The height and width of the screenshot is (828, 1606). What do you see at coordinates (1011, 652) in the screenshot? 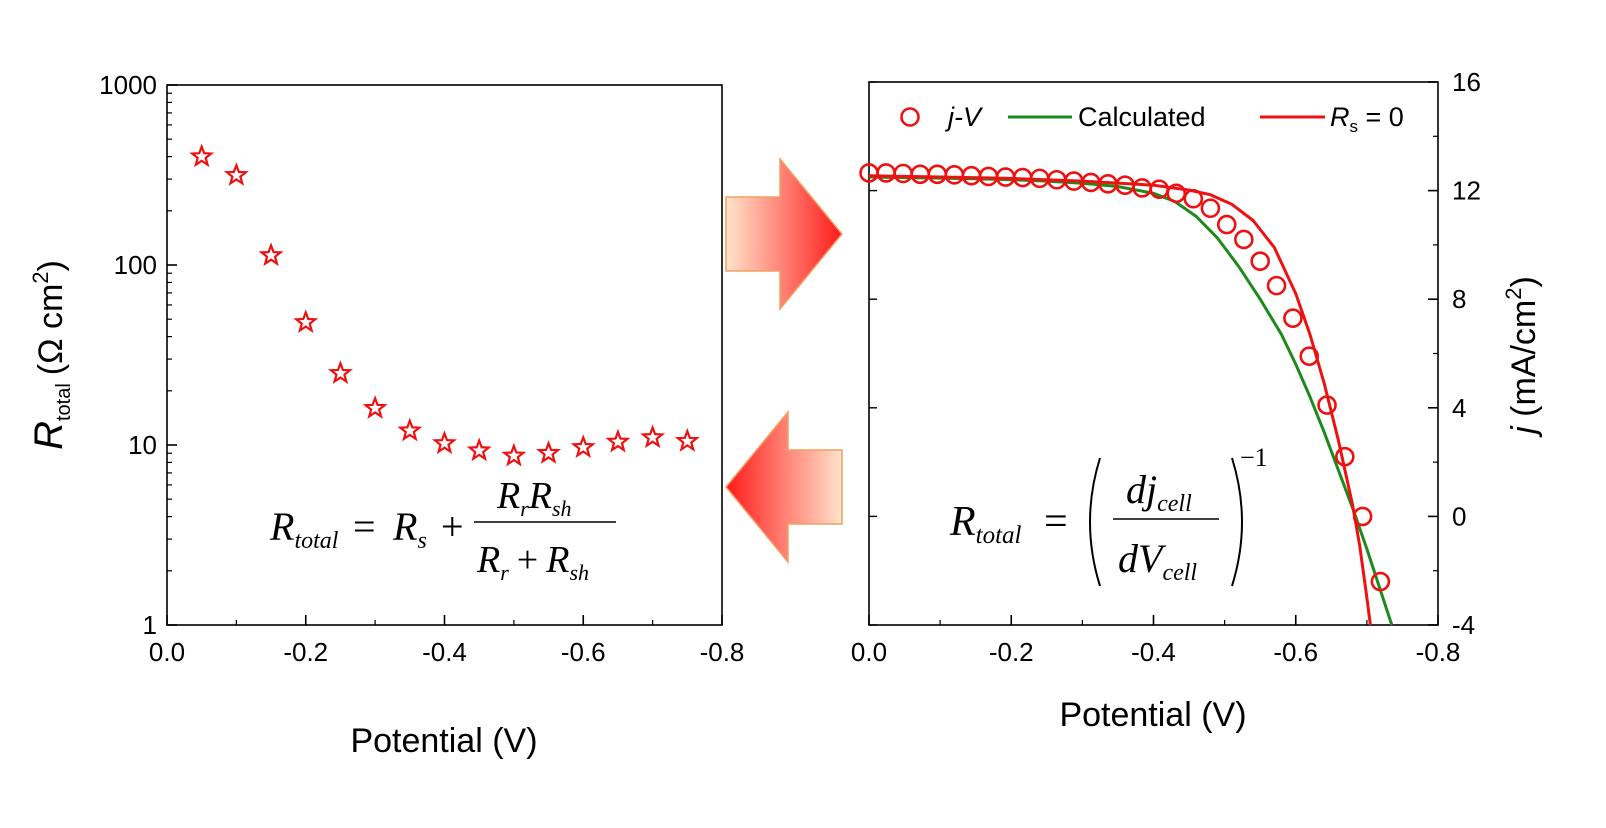
I see `right-x-tick-label: -0.2` at bounding box center [1011, 652].